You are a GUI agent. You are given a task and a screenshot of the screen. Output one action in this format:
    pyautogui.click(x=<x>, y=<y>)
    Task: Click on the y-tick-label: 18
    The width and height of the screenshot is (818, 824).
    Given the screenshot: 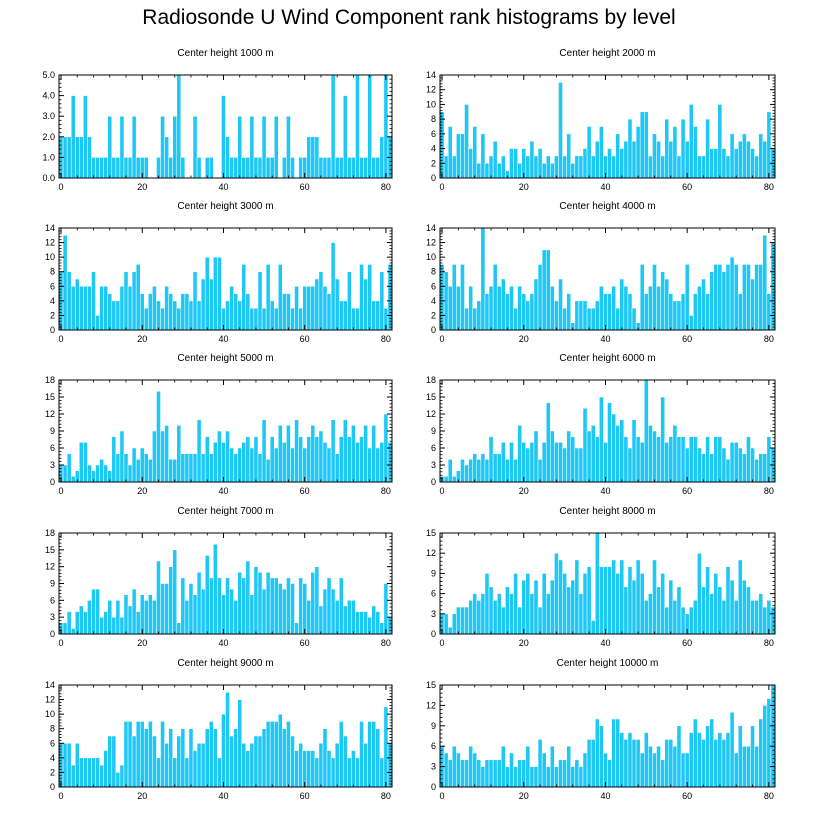 What is the action you would take?
    pyautogui.click(x=50, y=380)
    